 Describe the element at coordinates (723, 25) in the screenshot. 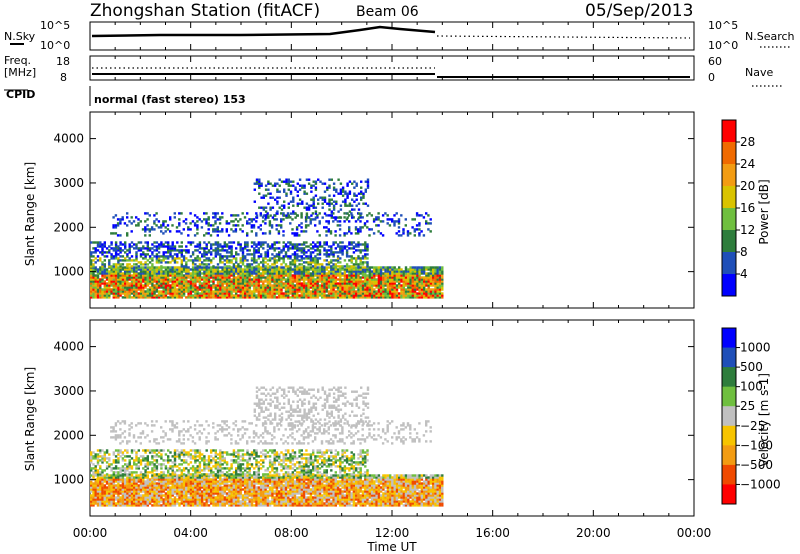

I see `nsearch-tick-top: 10^5` at that location.